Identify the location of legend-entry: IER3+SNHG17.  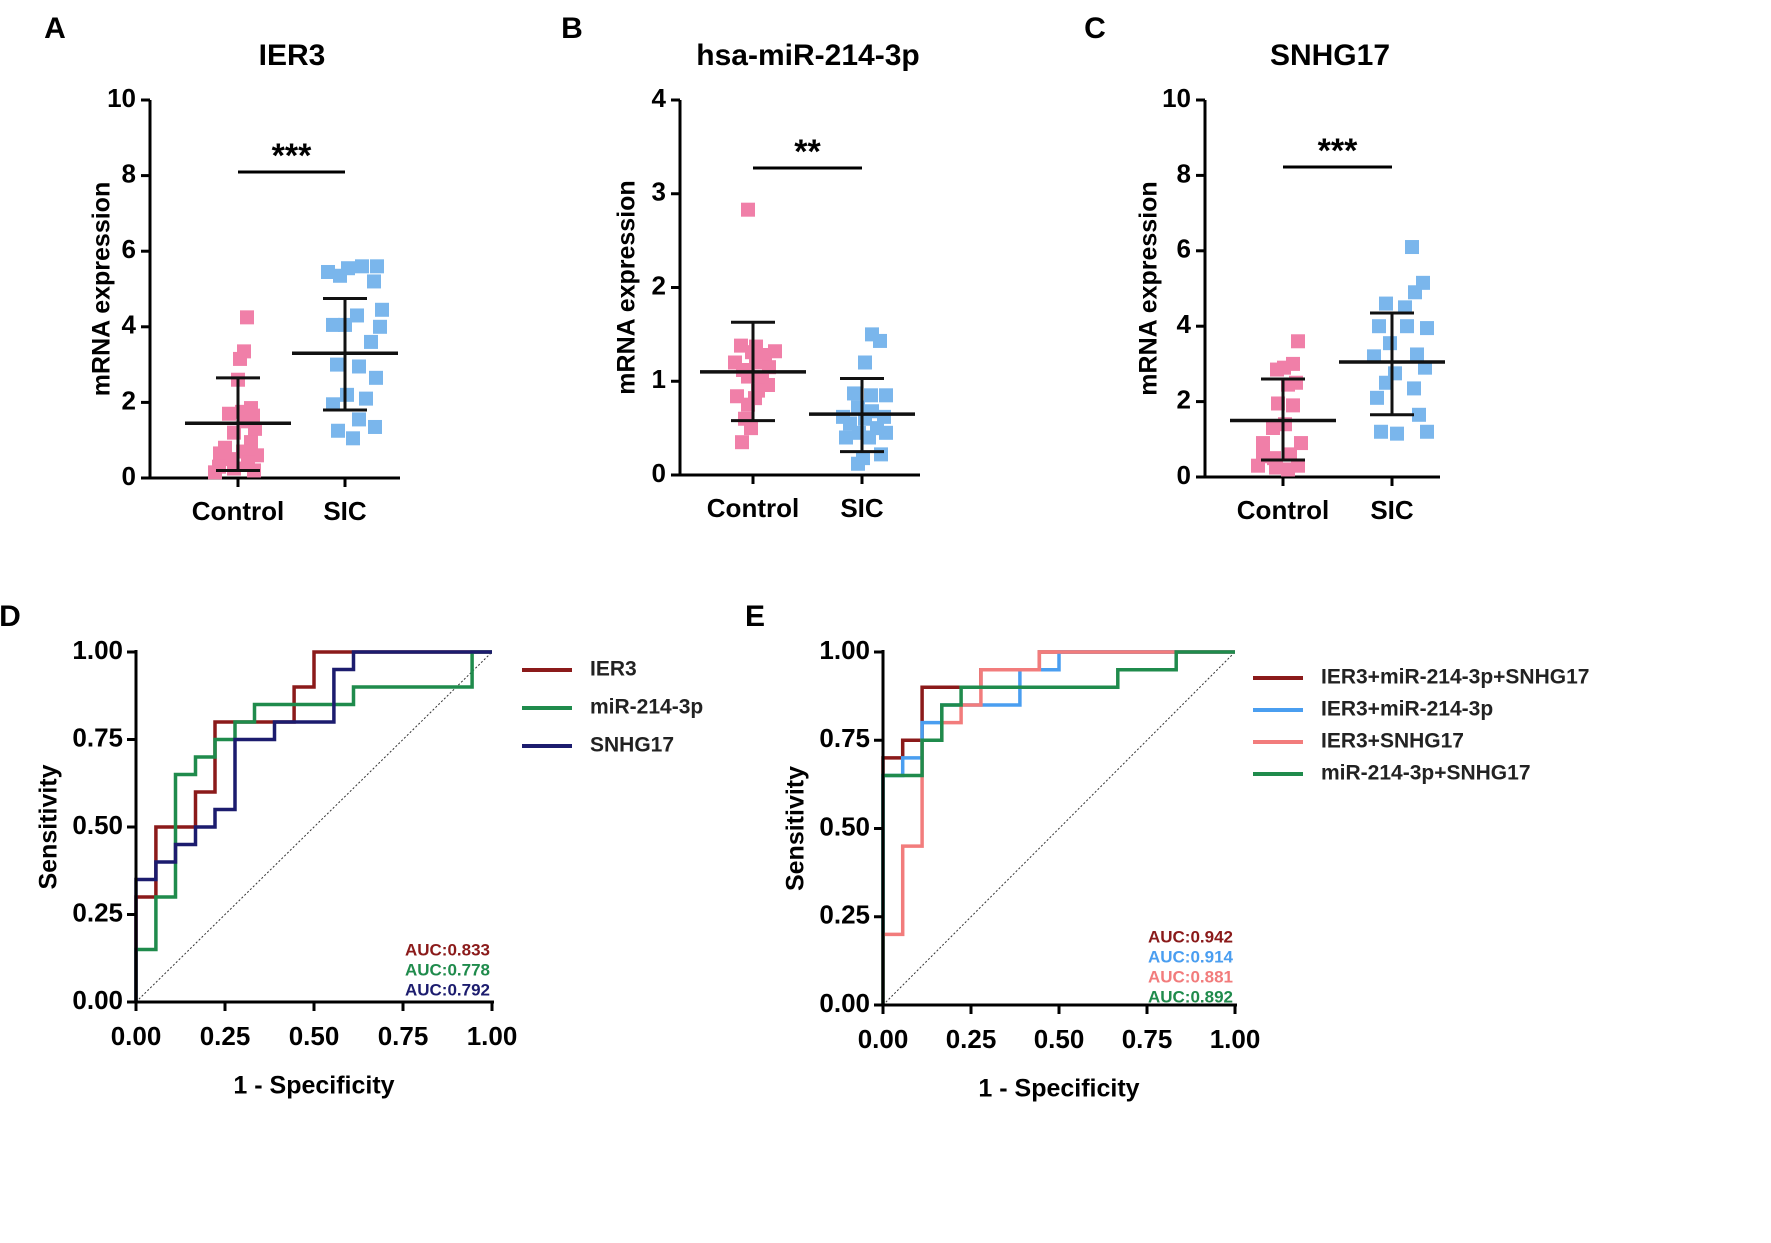
(1392, 741).